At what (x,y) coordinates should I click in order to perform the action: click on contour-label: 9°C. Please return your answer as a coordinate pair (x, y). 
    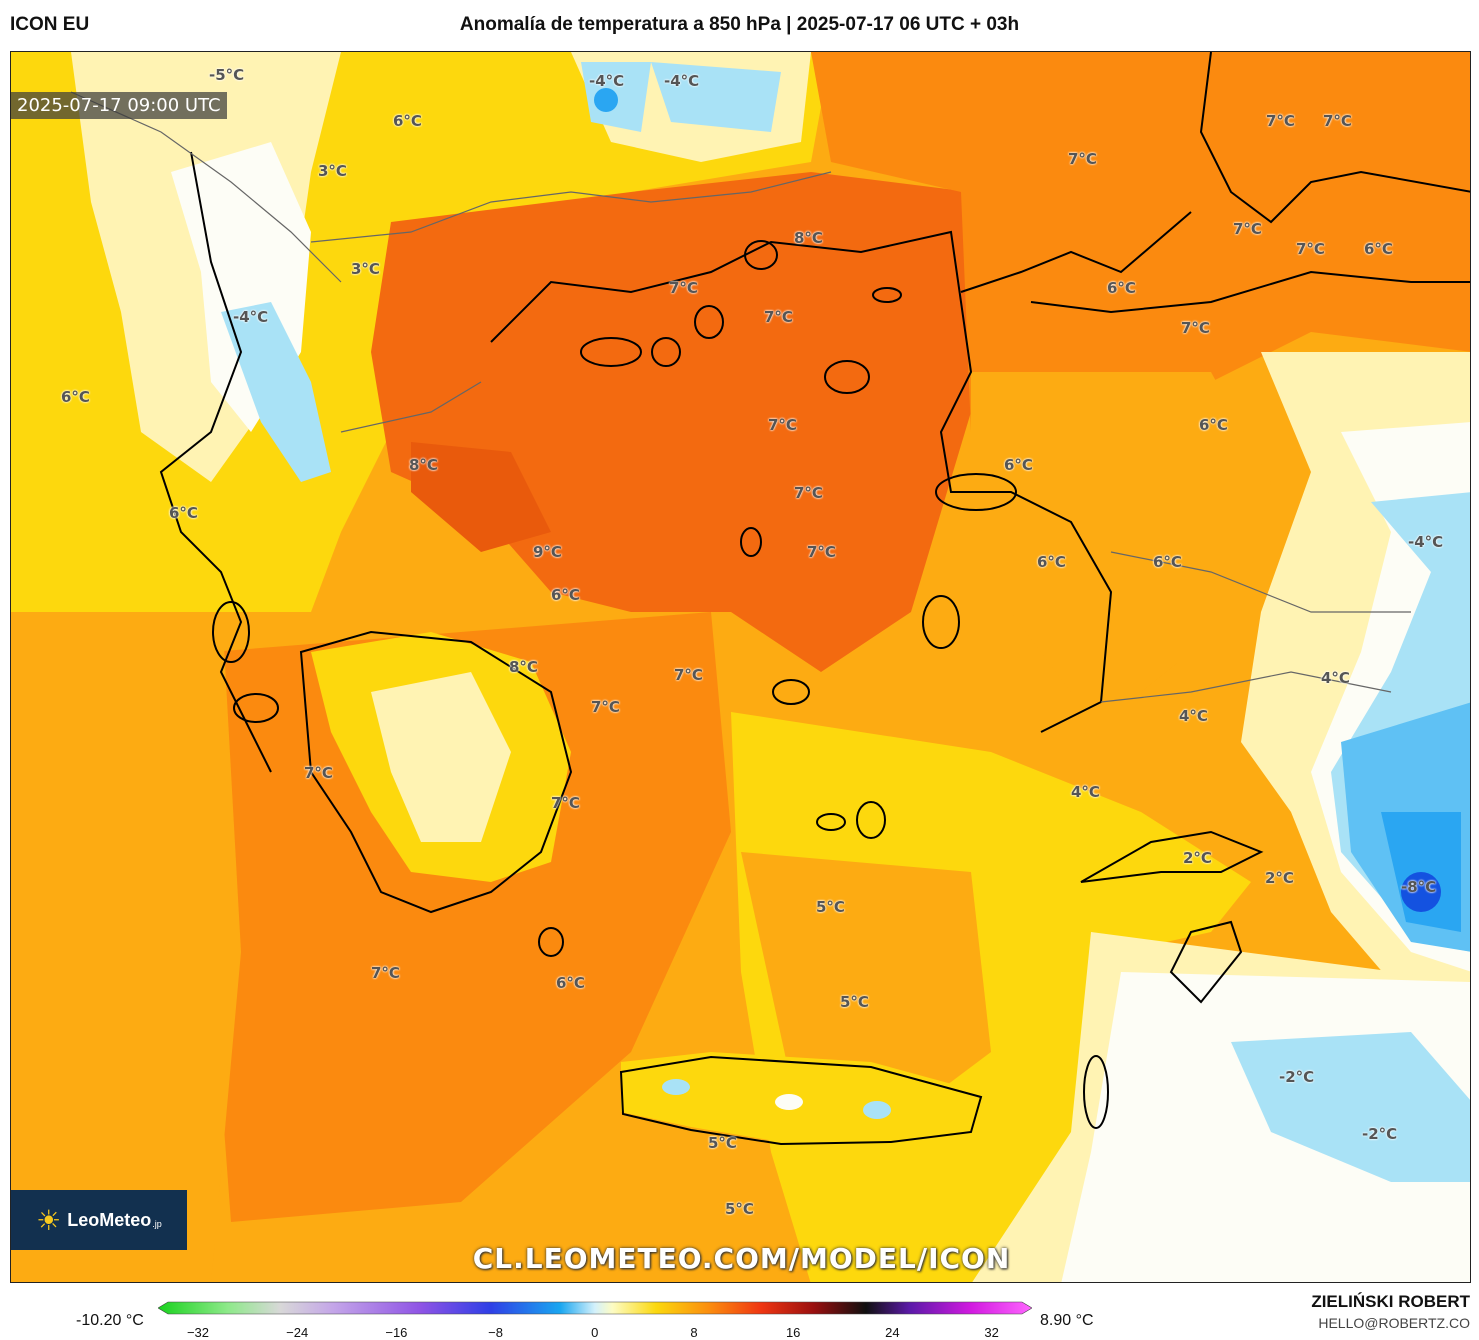
    Looking at the image, I should click on (547, 552).